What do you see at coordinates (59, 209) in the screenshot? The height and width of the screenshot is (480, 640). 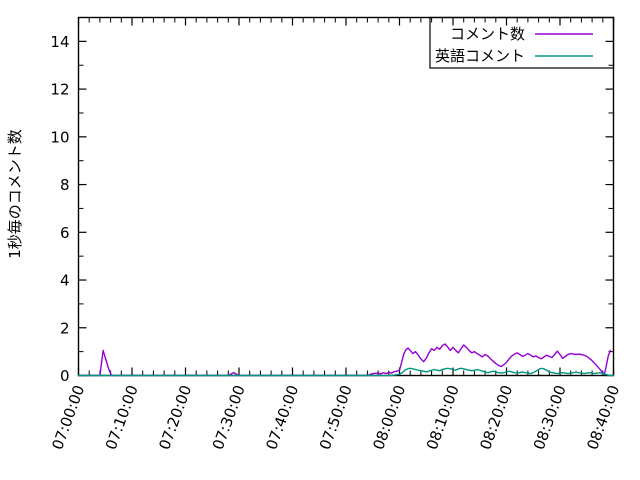 I see `y-axis-tick-labels: 0 2 4 6 8 10 12 14` at bounding box center [59, 209].